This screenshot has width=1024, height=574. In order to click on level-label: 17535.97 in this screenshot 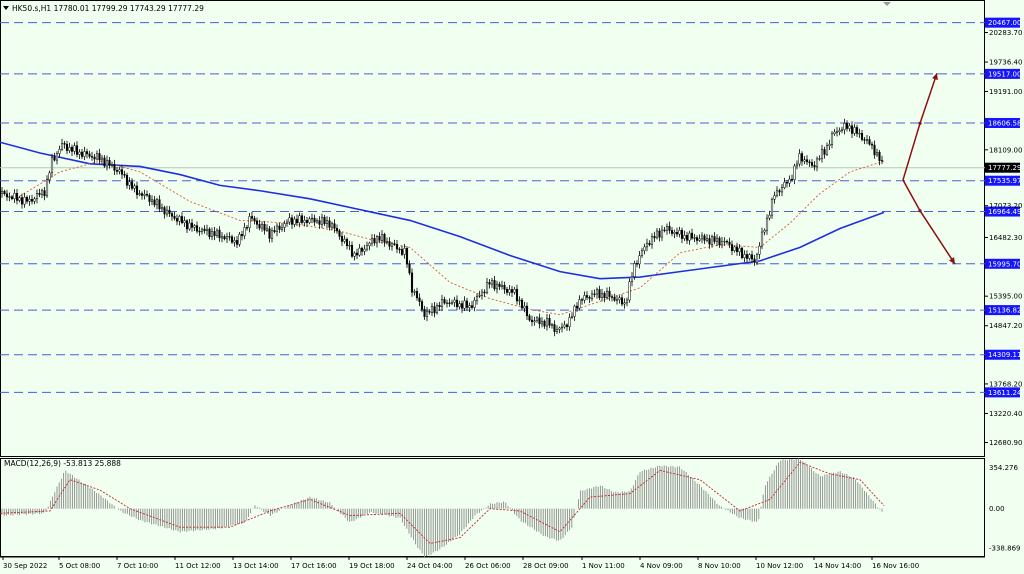, I will do `click(1004, 181)`.